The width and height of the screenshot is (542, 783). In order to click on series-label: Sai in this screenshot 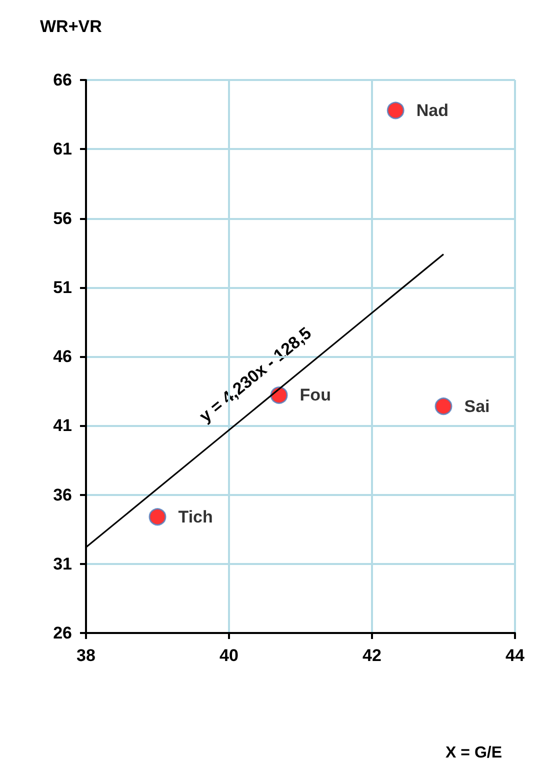, I will do `click(477, 406)`.